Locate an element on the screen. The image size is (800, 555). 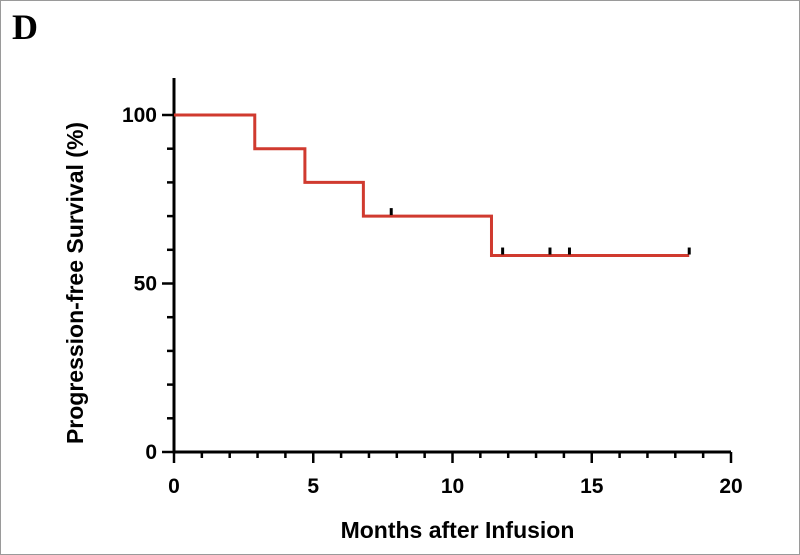
x-tick-label: 20 is located at coordinates (730, 486).